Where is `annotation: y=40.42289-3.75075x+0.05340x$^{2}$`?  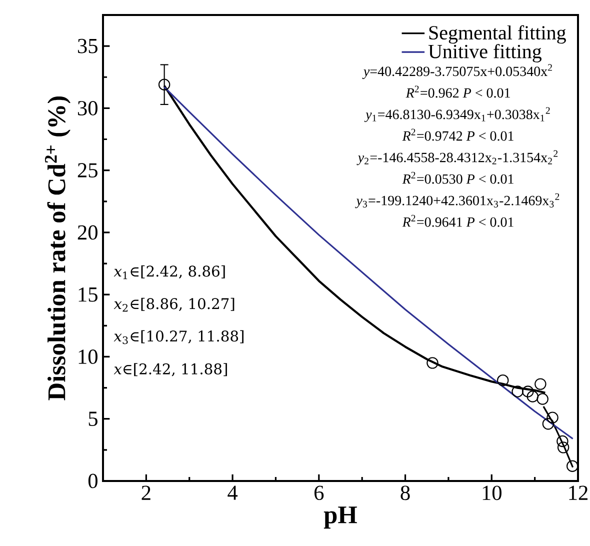 annotation: y=40.42289-3.75075x+0.05340x$^{2}$ is located at coordinates (457, 71).